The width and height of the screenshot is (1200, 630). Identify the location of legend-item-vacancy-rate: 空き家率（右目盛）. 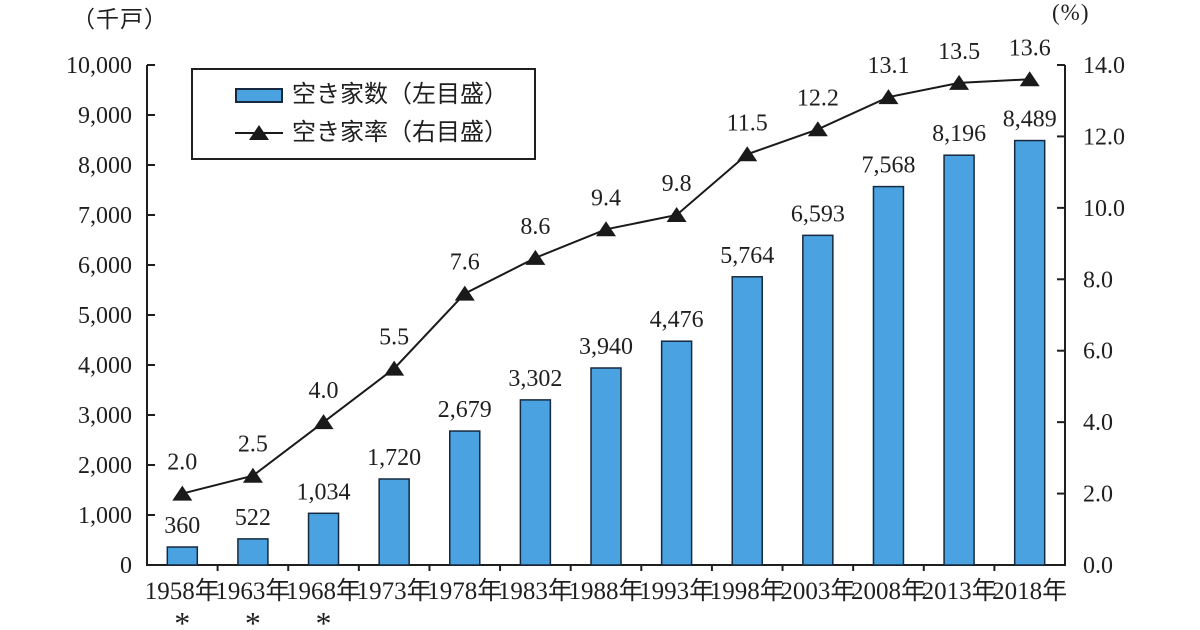
(384, 133).